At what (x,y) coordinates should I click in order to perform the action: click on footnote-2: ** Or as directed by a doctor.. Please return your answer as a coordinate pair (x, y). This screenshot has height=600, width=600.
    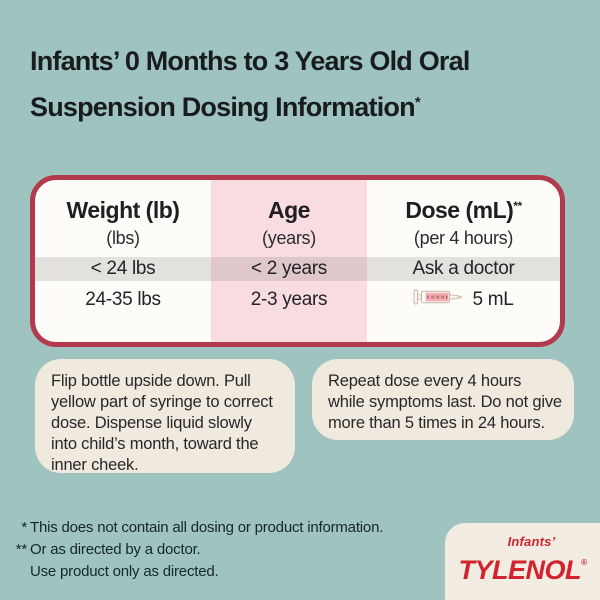
    Looking at the image, I should click on (194, 550).